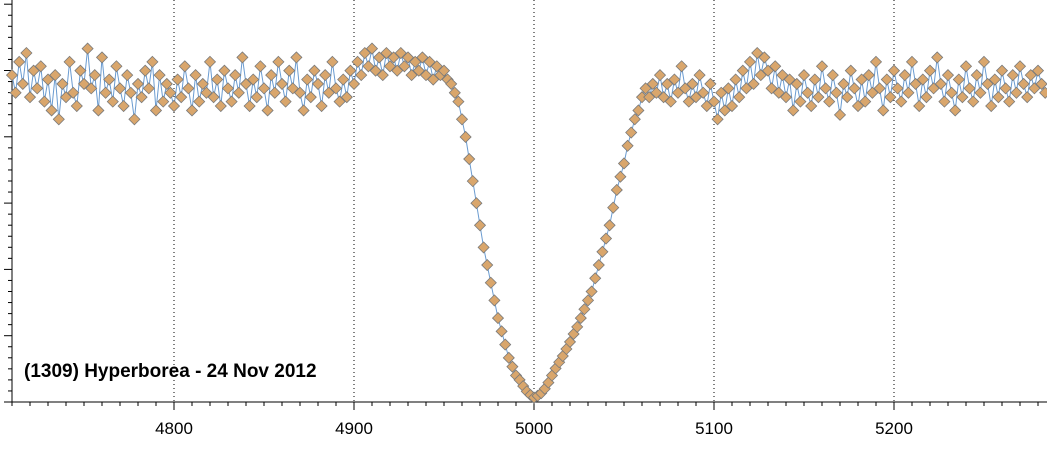 Image resolution: width=1047 pixels, height=451 pixels. What do you see at coordinates (170, 371) in the screenshot?
I see `chart-title: (1309) Hyperborea - 24 Nov 2012` at bounding box center [170, 371].